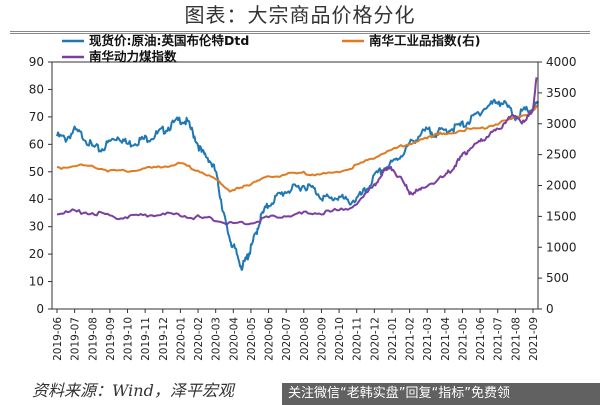  Describe the element at coordinates (534, 339) in the screenshot. I see `x-axis-tick-label: 2021-09` at that location.